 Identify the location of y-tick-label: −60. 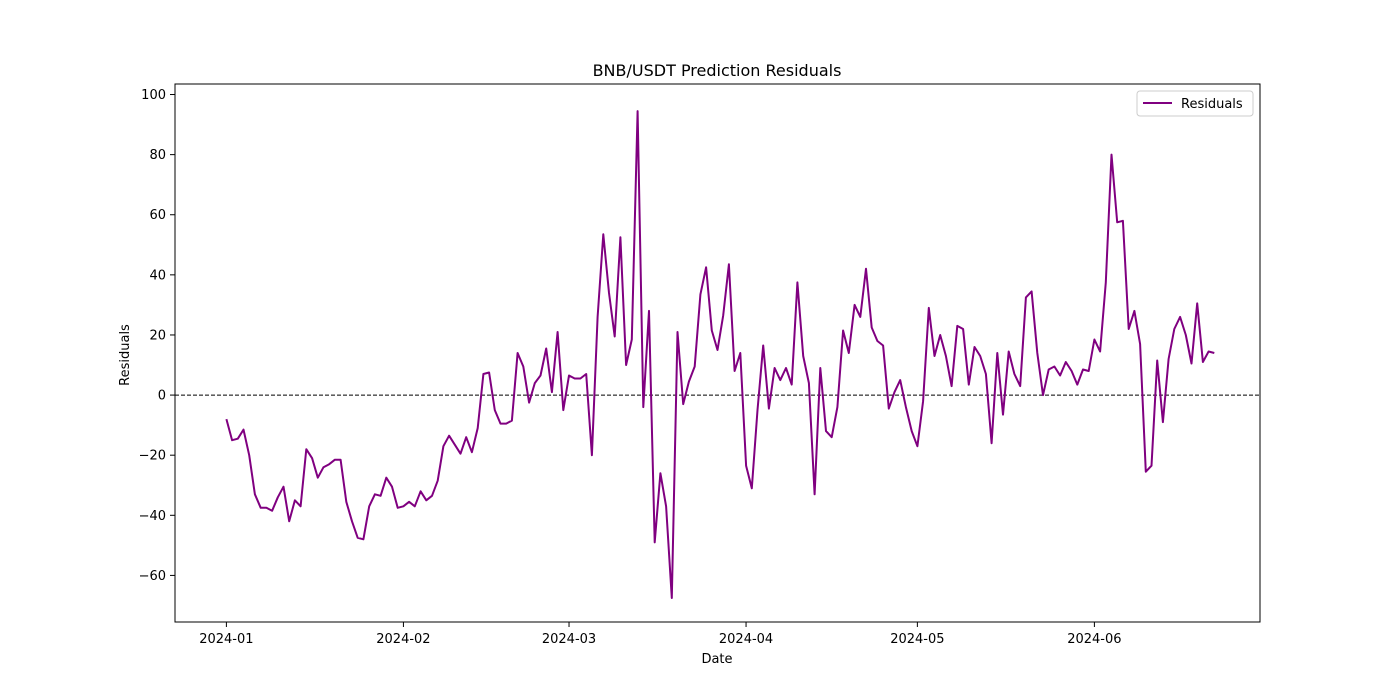
(152, 576).